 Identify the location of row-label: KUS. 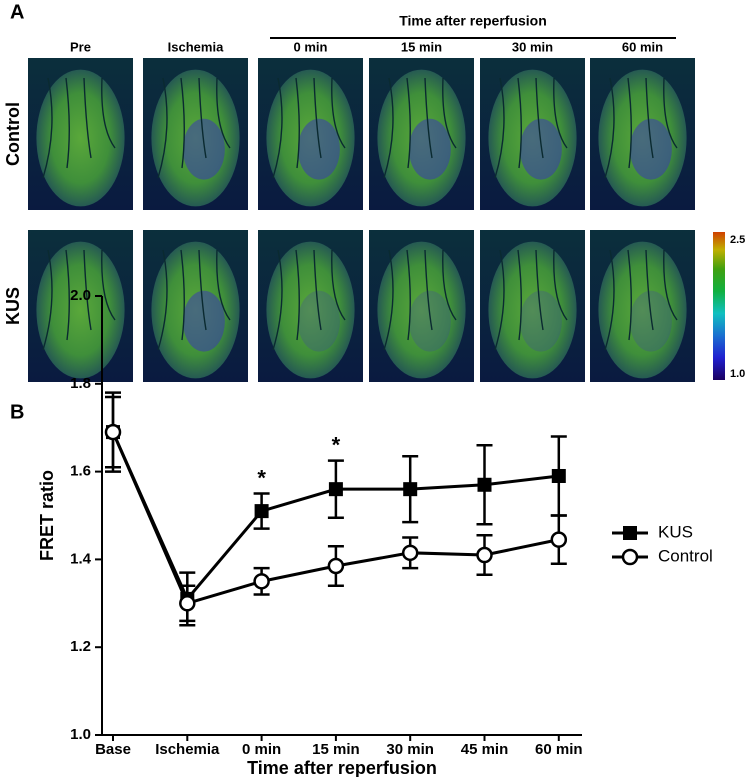
(13, 306).